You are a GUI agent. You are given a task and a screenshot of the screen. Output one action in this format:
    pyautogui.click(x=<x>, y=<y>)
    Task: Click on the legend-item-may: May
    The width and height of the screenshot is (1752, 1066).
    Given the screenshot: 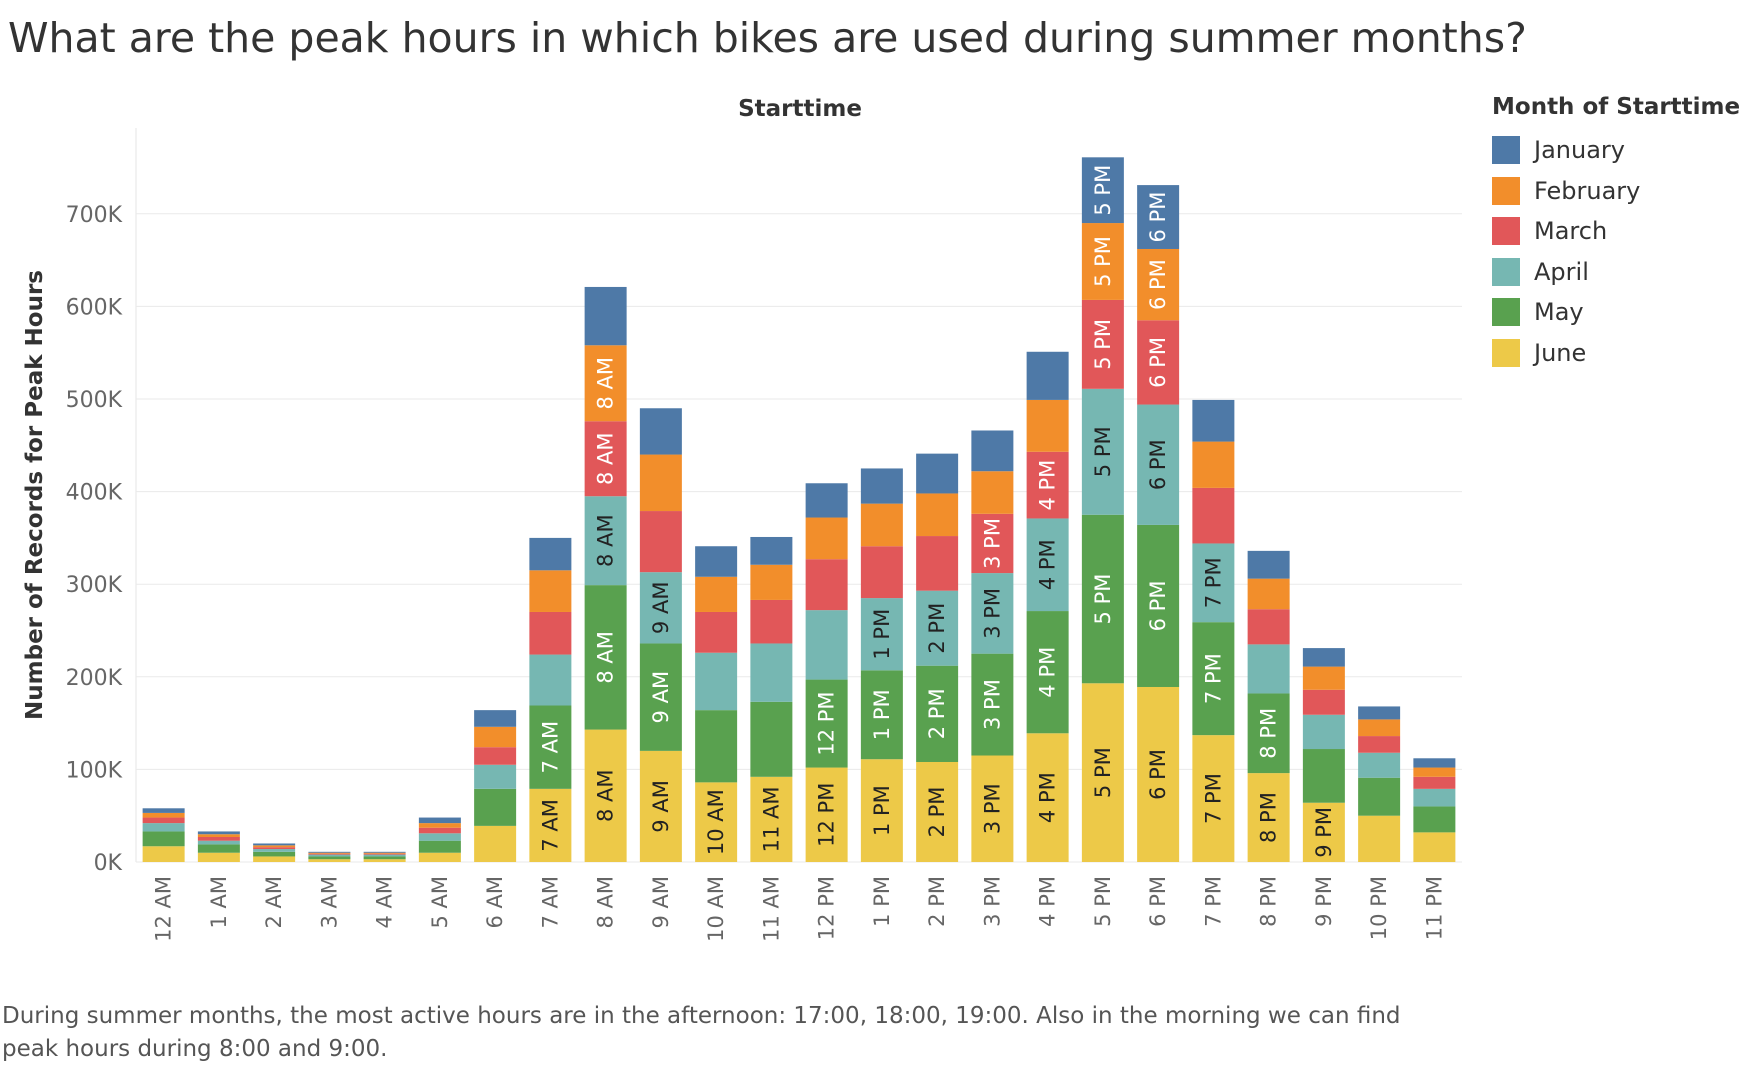 What is the action you would take?
    pyautogui.click(x=1616, y=312)
    